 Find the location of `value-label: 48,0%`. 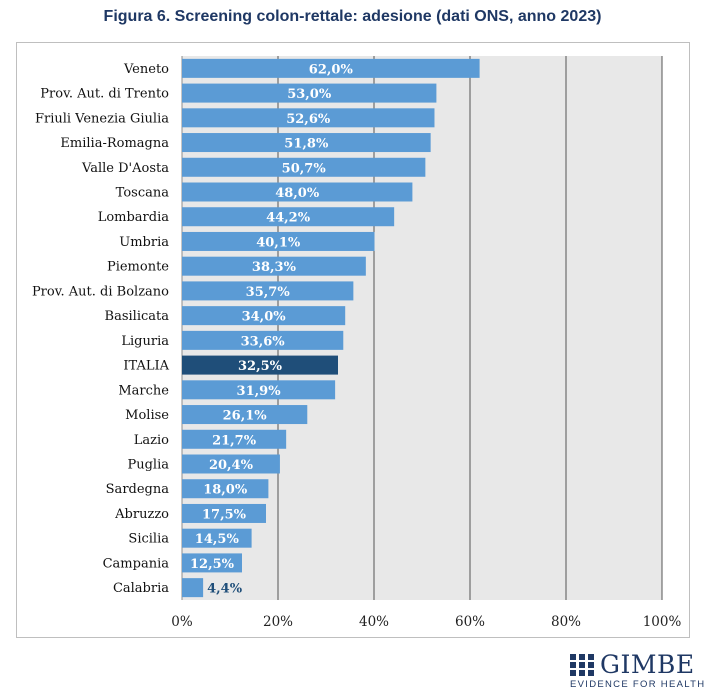

value-label: 48,0% is located at coordinates (297, 193).